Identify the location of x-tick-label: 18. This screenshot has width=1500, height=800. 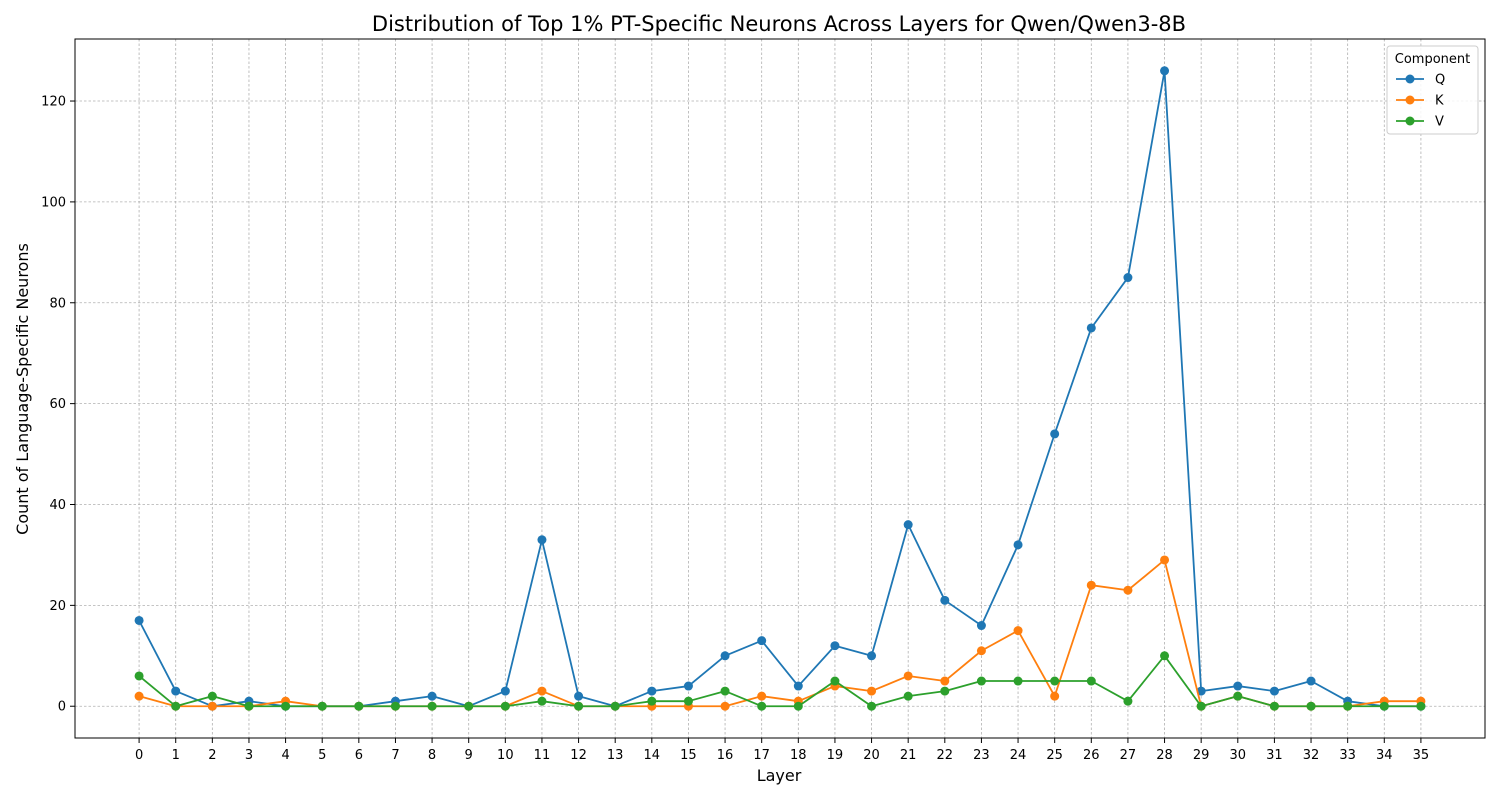
(798, 755).